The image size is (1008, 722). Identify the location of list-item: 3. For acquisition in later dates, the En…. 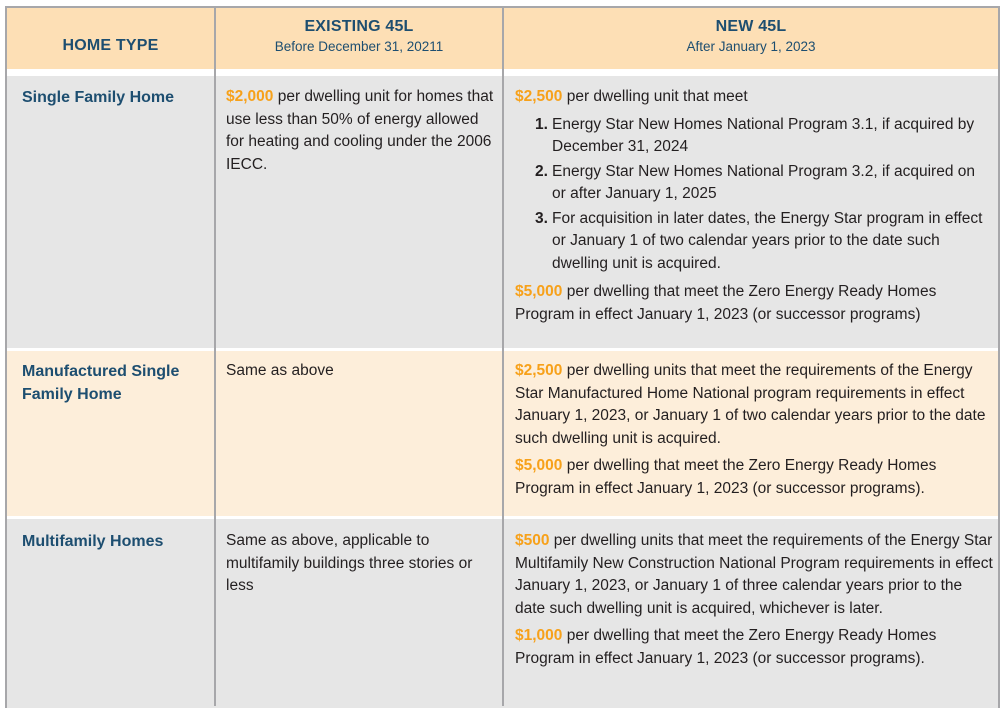
(759, 240).